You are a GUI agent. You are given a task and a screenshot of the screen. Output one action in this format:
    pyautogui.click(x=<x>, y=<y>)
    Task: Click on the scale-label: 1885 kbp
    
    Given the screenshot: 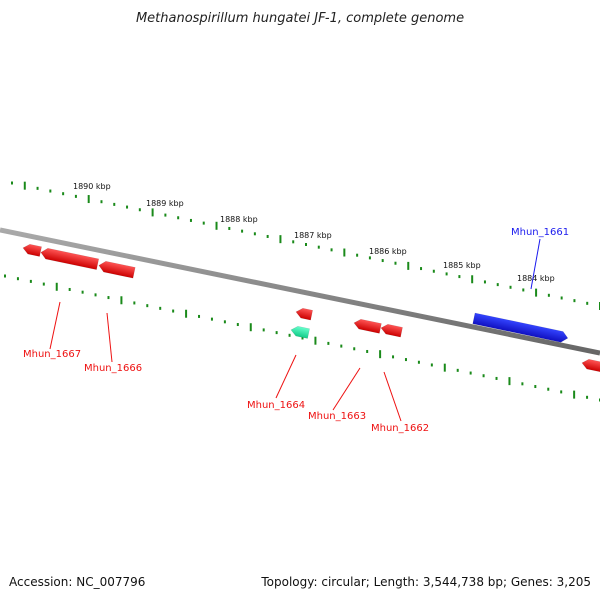 What is the action you would take?
    pyautogui.click(x=462, y=265)
    